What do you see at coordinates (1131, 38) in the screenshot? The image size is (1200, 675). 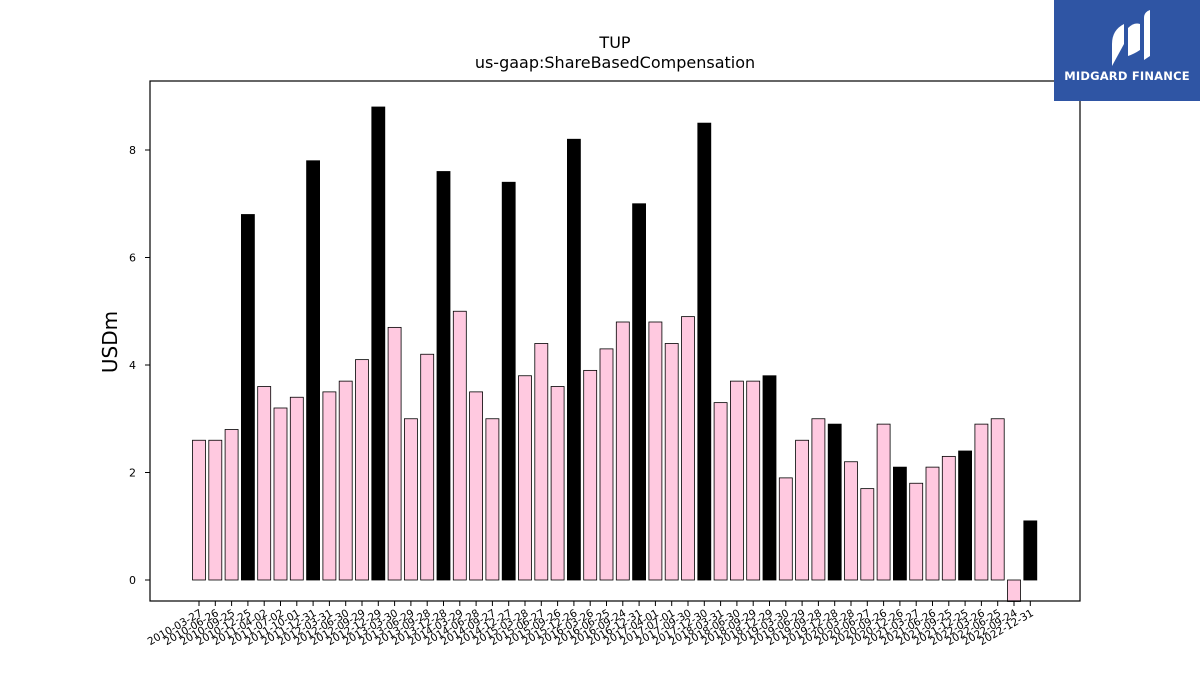 I see `logo-mark-icon` at bounding box center [1131, 38].